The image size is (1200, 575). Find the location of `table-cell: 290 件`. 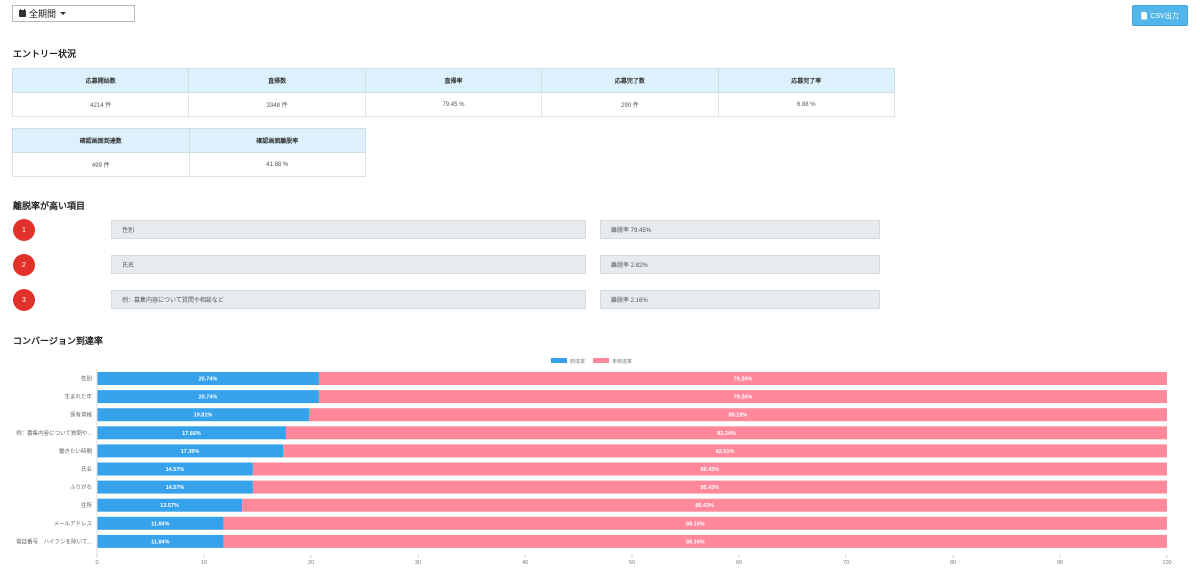

table-cell: 290 件 is located at coordinates (630, 104).